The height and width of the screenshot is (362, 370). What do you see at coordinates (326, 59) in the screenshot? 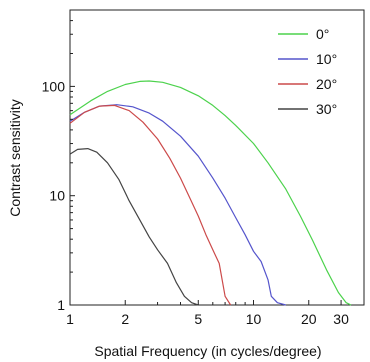
I see `legend-label-1: 10°` at bounding box center [326, 59].